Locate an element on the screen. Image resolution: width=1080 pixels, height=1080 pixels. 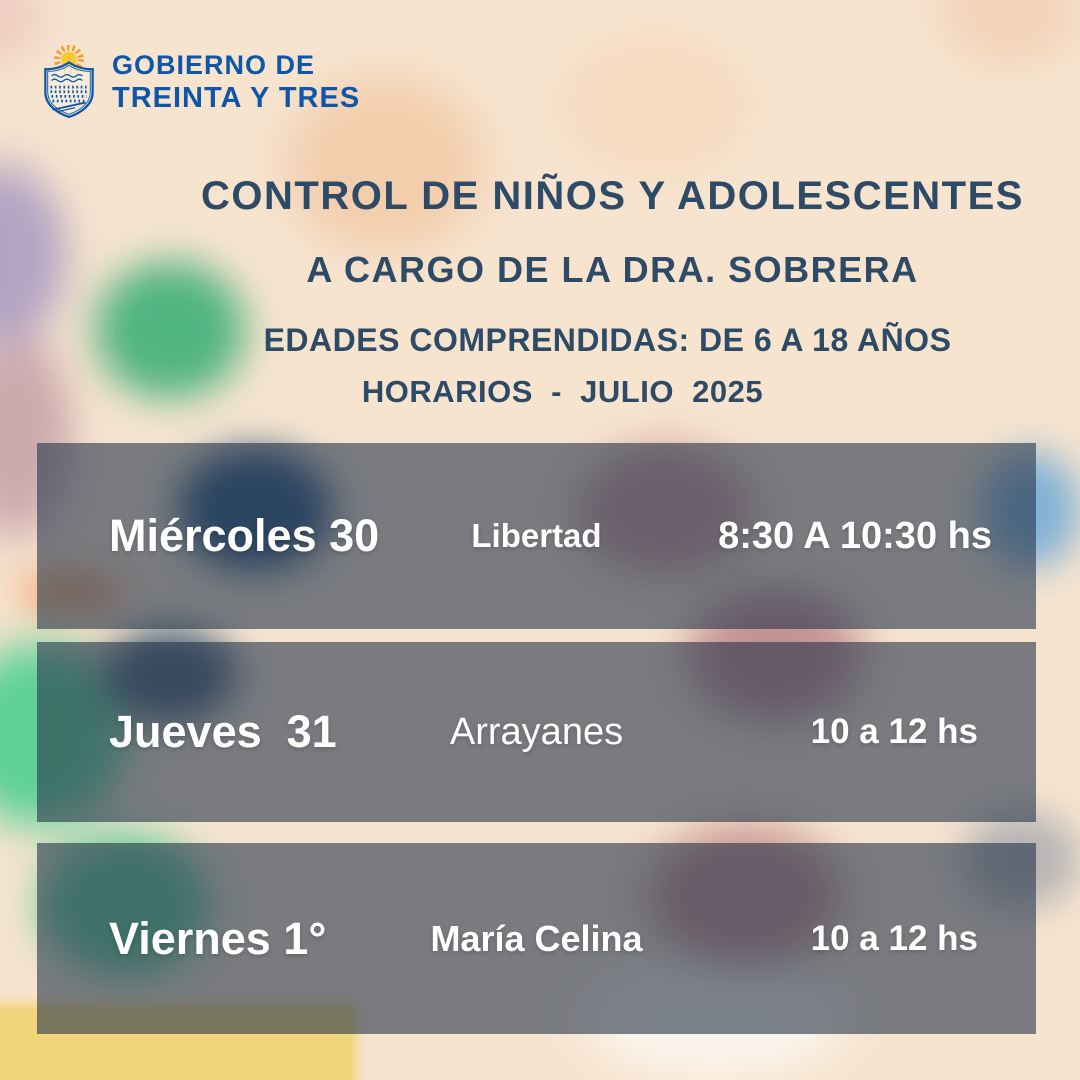
row-time: 8:30 A 10:30 hs is located at coordinates (855, 535).